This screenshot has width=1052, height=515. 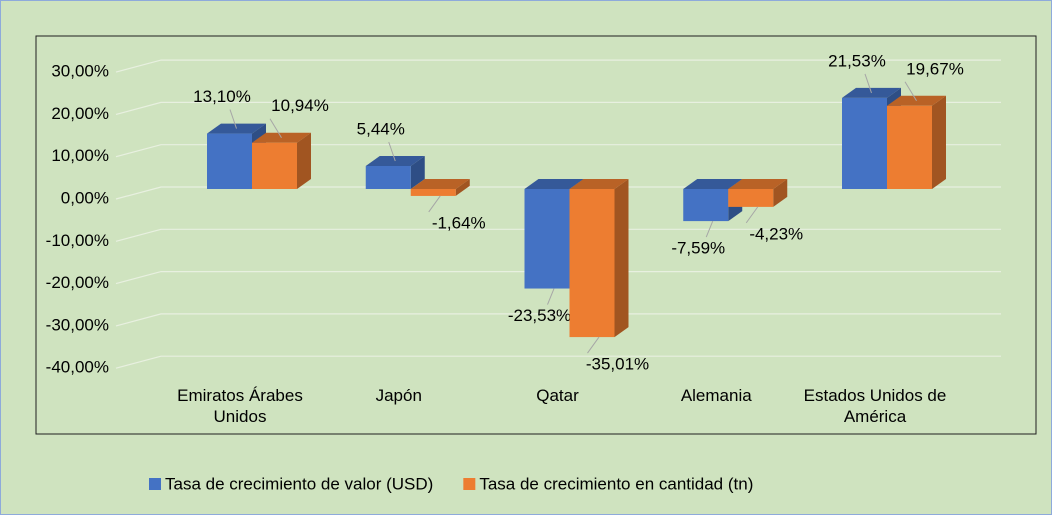 I want to click on data-label: -7,59%, so click(x=698, y=248).